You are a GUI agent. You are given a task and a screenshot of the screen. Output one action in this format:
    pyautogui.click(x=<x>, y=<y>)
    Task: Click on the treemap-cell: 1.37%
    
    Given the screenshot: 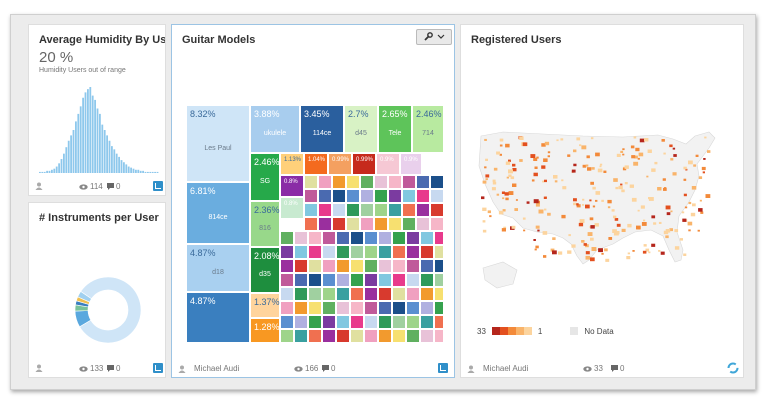 What is the action you would take?
    pyautogui.click(x=265, y=305)
    